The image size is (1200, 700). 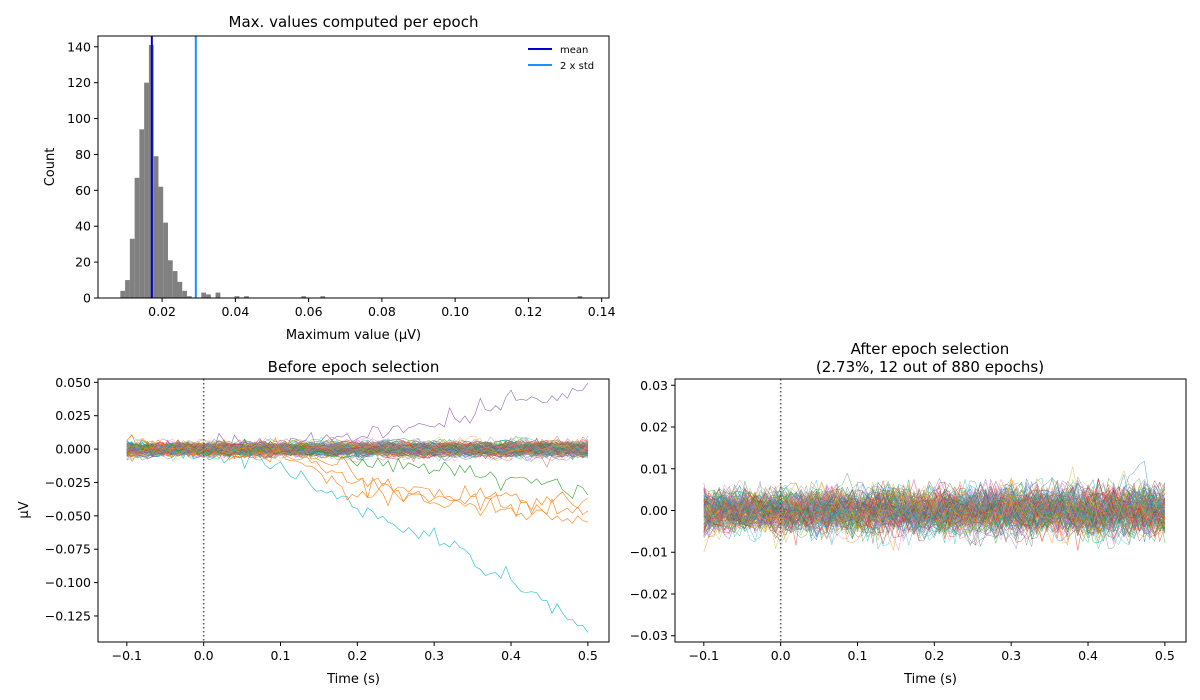 I want to click on after-selection-y-tick-label: −0.02, so click(x=649, y=593).